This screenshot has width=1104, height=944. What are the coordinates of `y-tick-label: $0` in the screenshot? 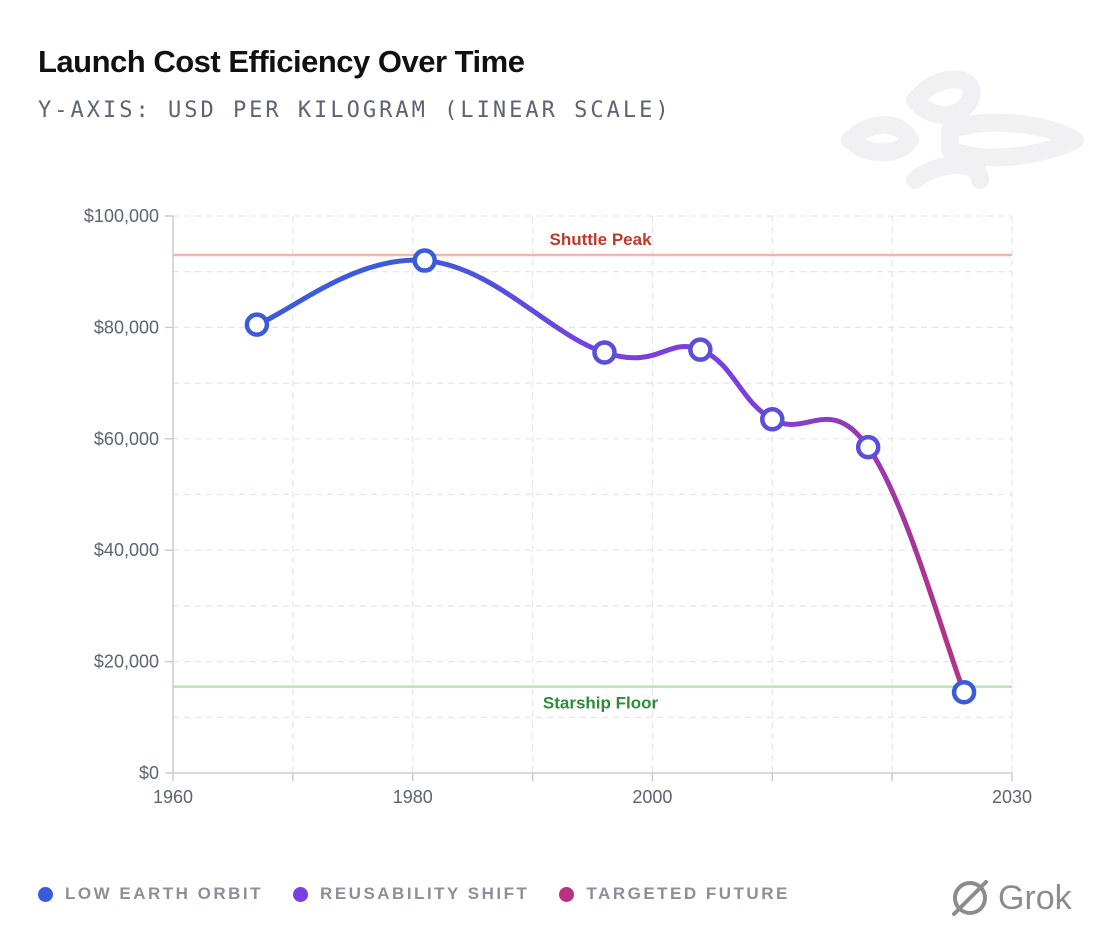 It's located at (149, 773).